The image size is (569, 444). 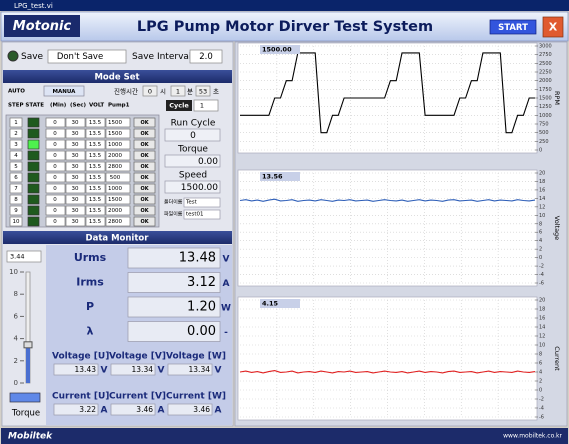 I want to click on close-button-label: X, so click(x=553, y=27).